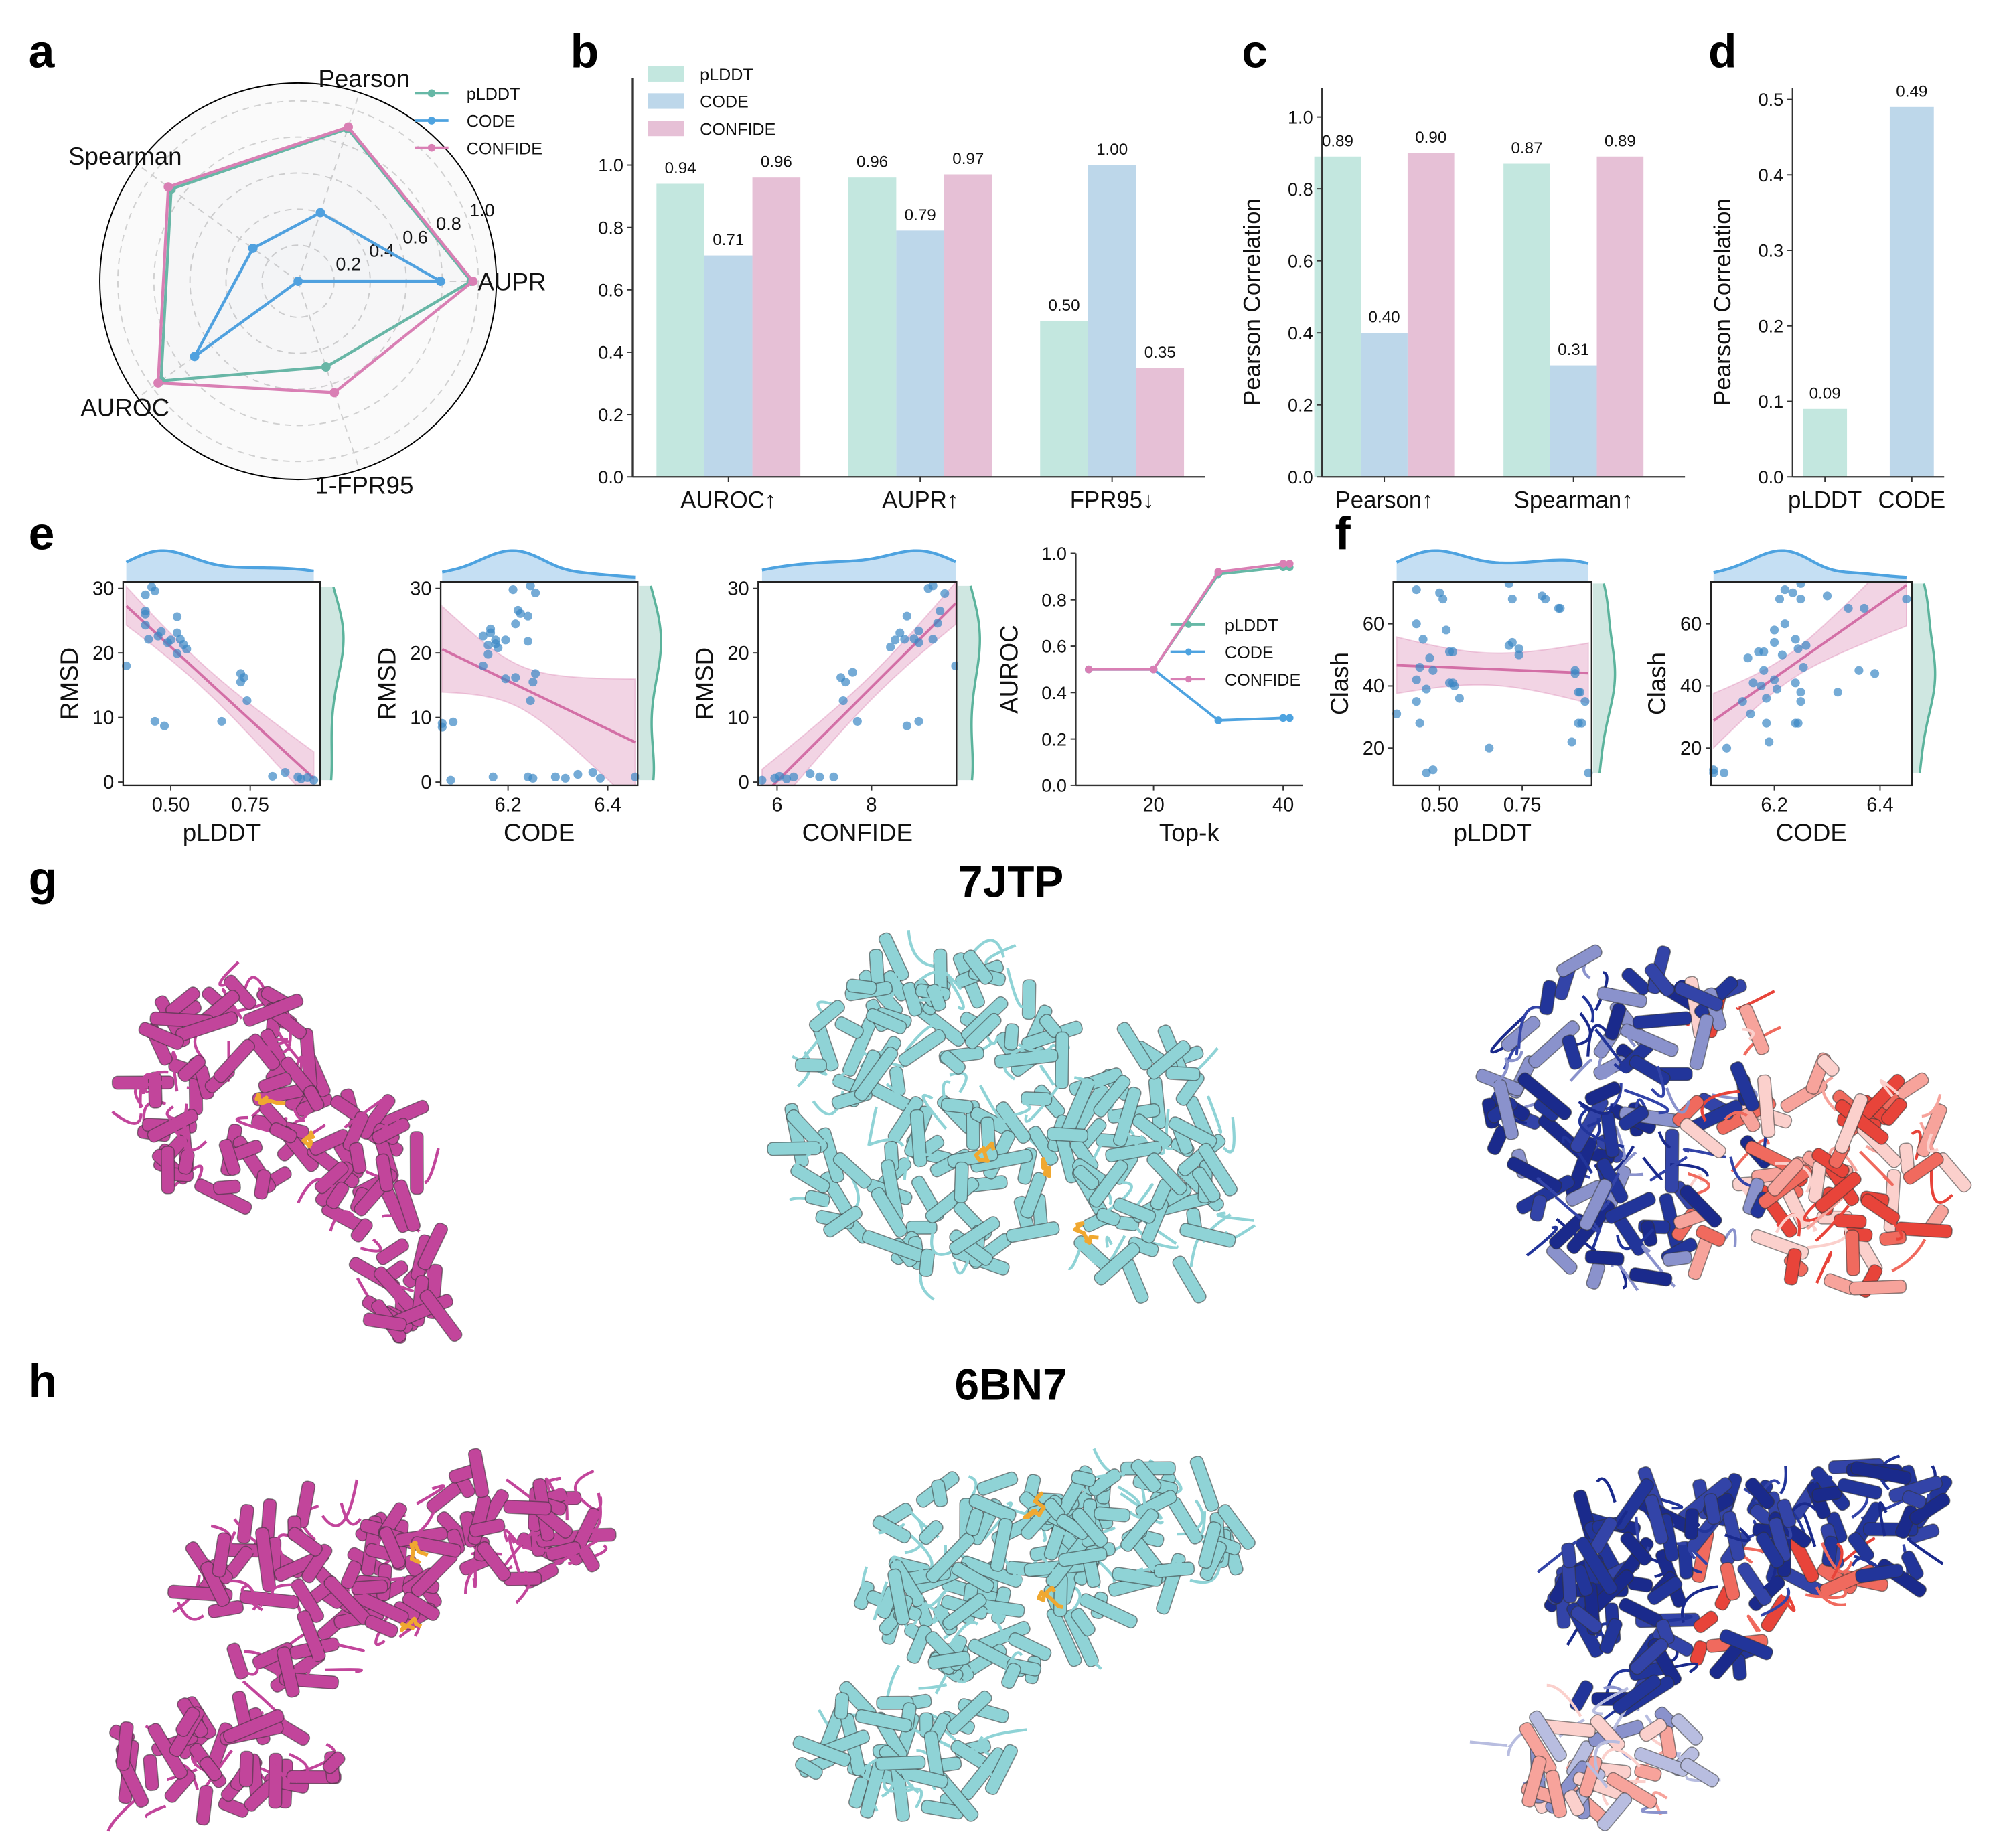  What do you see at coordinates (1431, 315) in the screenshot?
I see `bar-CONFIDE-Pearson↑` at bounding box center [1431, 315].